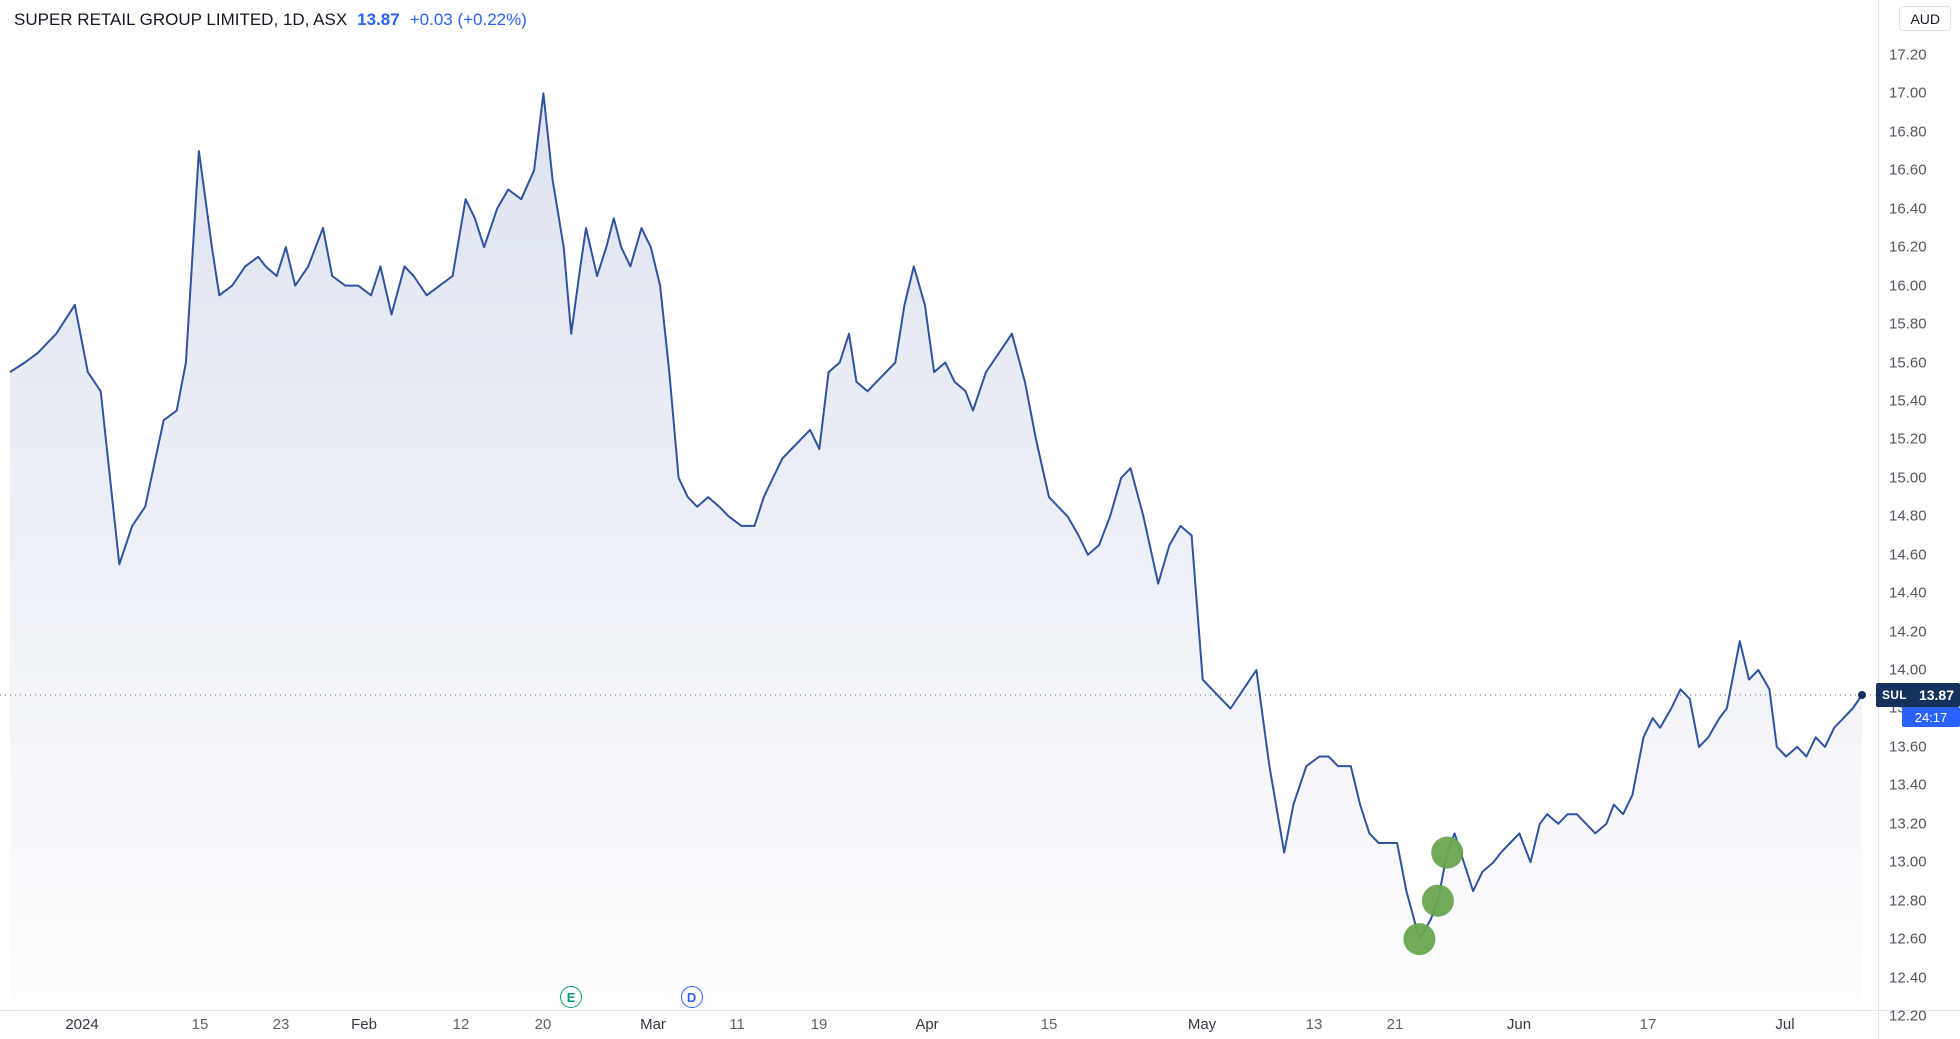 The height and width of the screenshot is (1039, 1960). What do you see at coordinates (461, 1024) in the screenshot?
I see `time-scale-label: 12` at bounding box center [461, 1024].